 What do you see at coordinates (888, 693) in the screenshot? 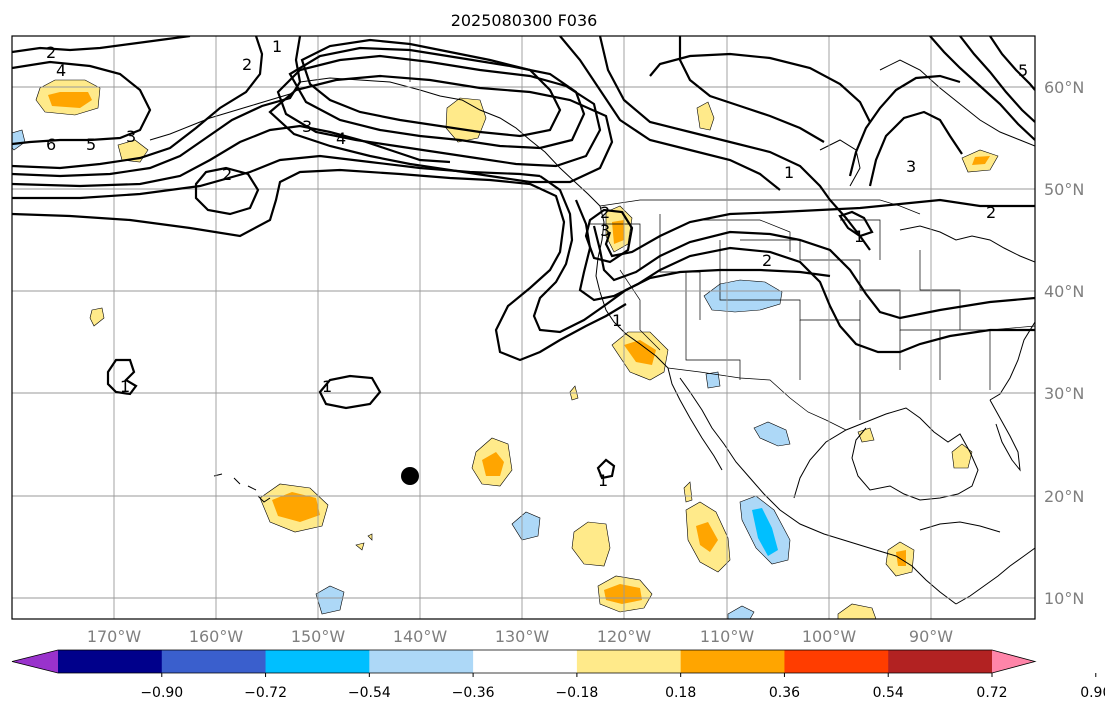
I see `colorbar-tick-label: 0.54` at bounding box center [888, 693].